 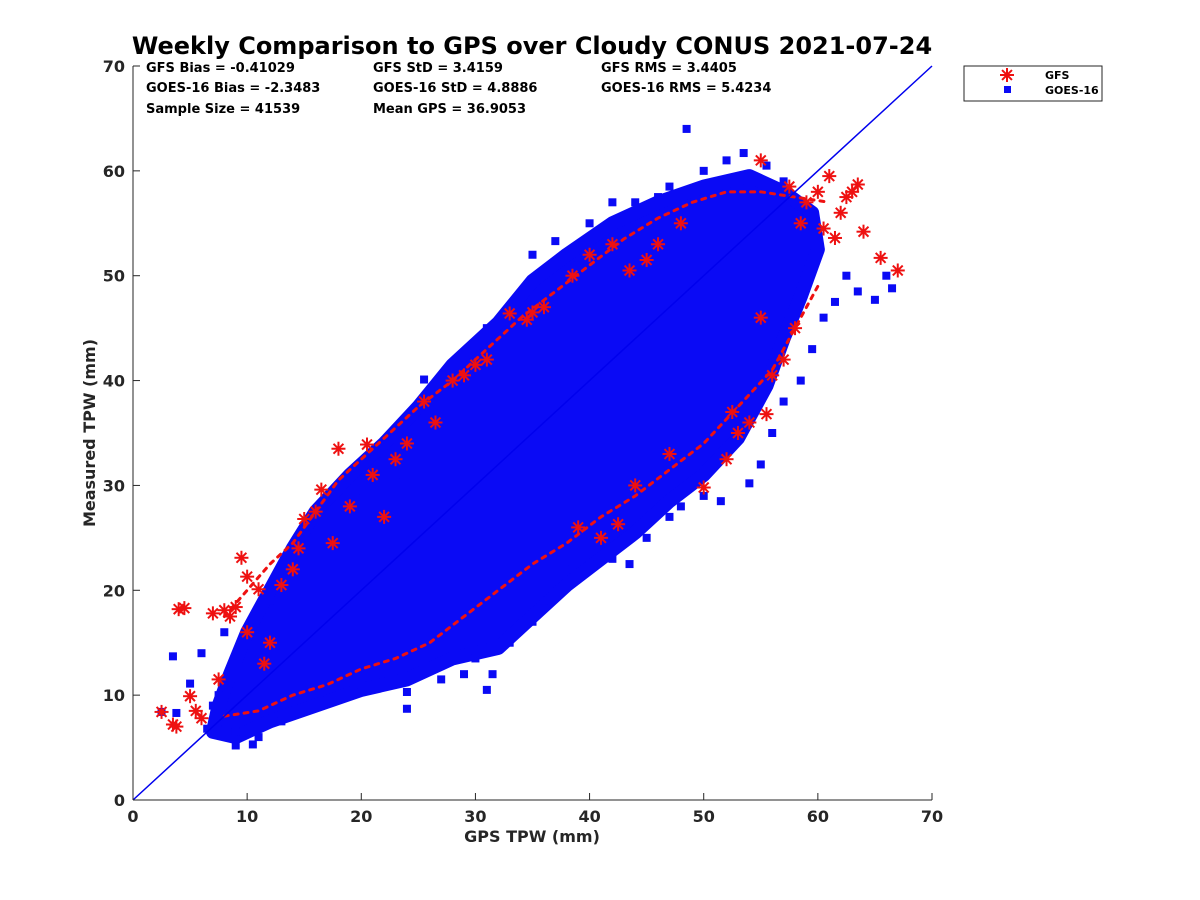 I want to click on legend-gfs-asterisk, so click(x=1007, y=75).